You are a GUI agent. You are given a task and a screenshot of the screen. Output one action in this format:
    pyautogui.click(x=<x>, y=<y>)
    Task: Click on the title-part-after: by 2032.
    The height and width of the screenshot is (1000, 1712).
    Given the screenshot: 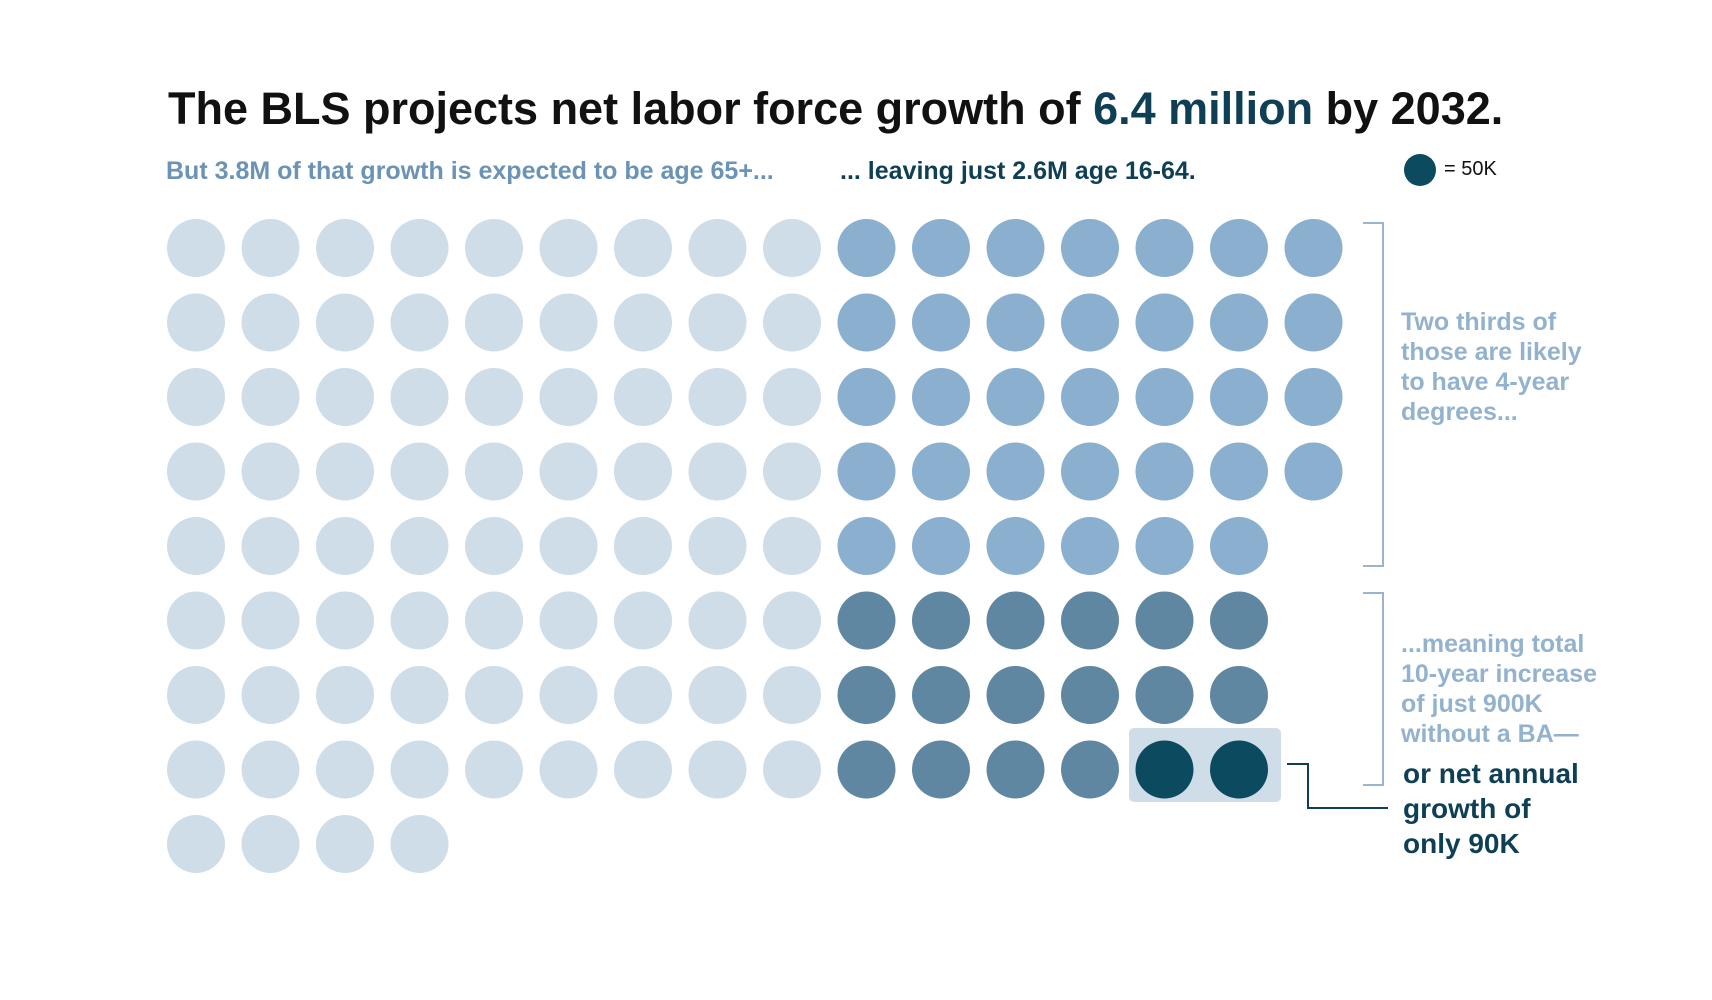 What is the action you would take?
    pyautogui.click(x=1408, y=108)
    